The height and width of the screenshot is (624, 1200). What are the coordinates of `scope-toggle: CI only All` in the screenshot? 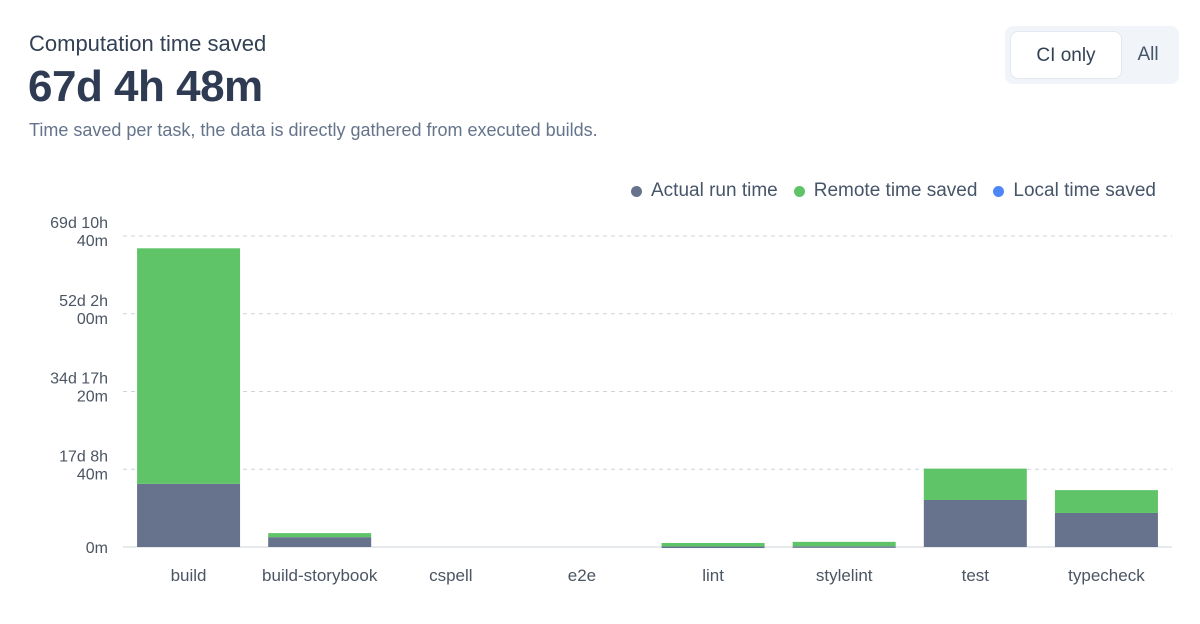 It's located at (1092, 55).